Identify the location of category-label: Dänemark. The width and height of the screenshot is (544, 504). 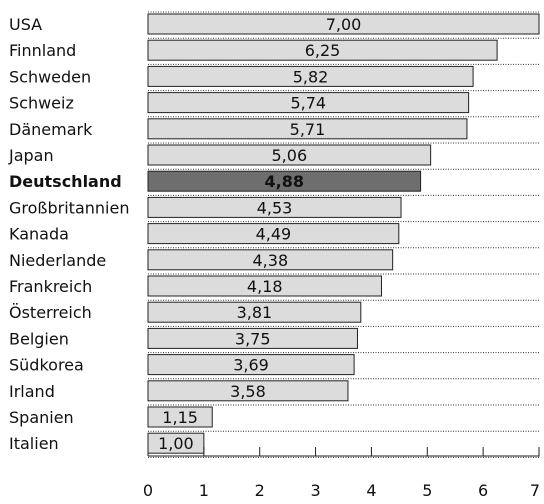
(51, 129).